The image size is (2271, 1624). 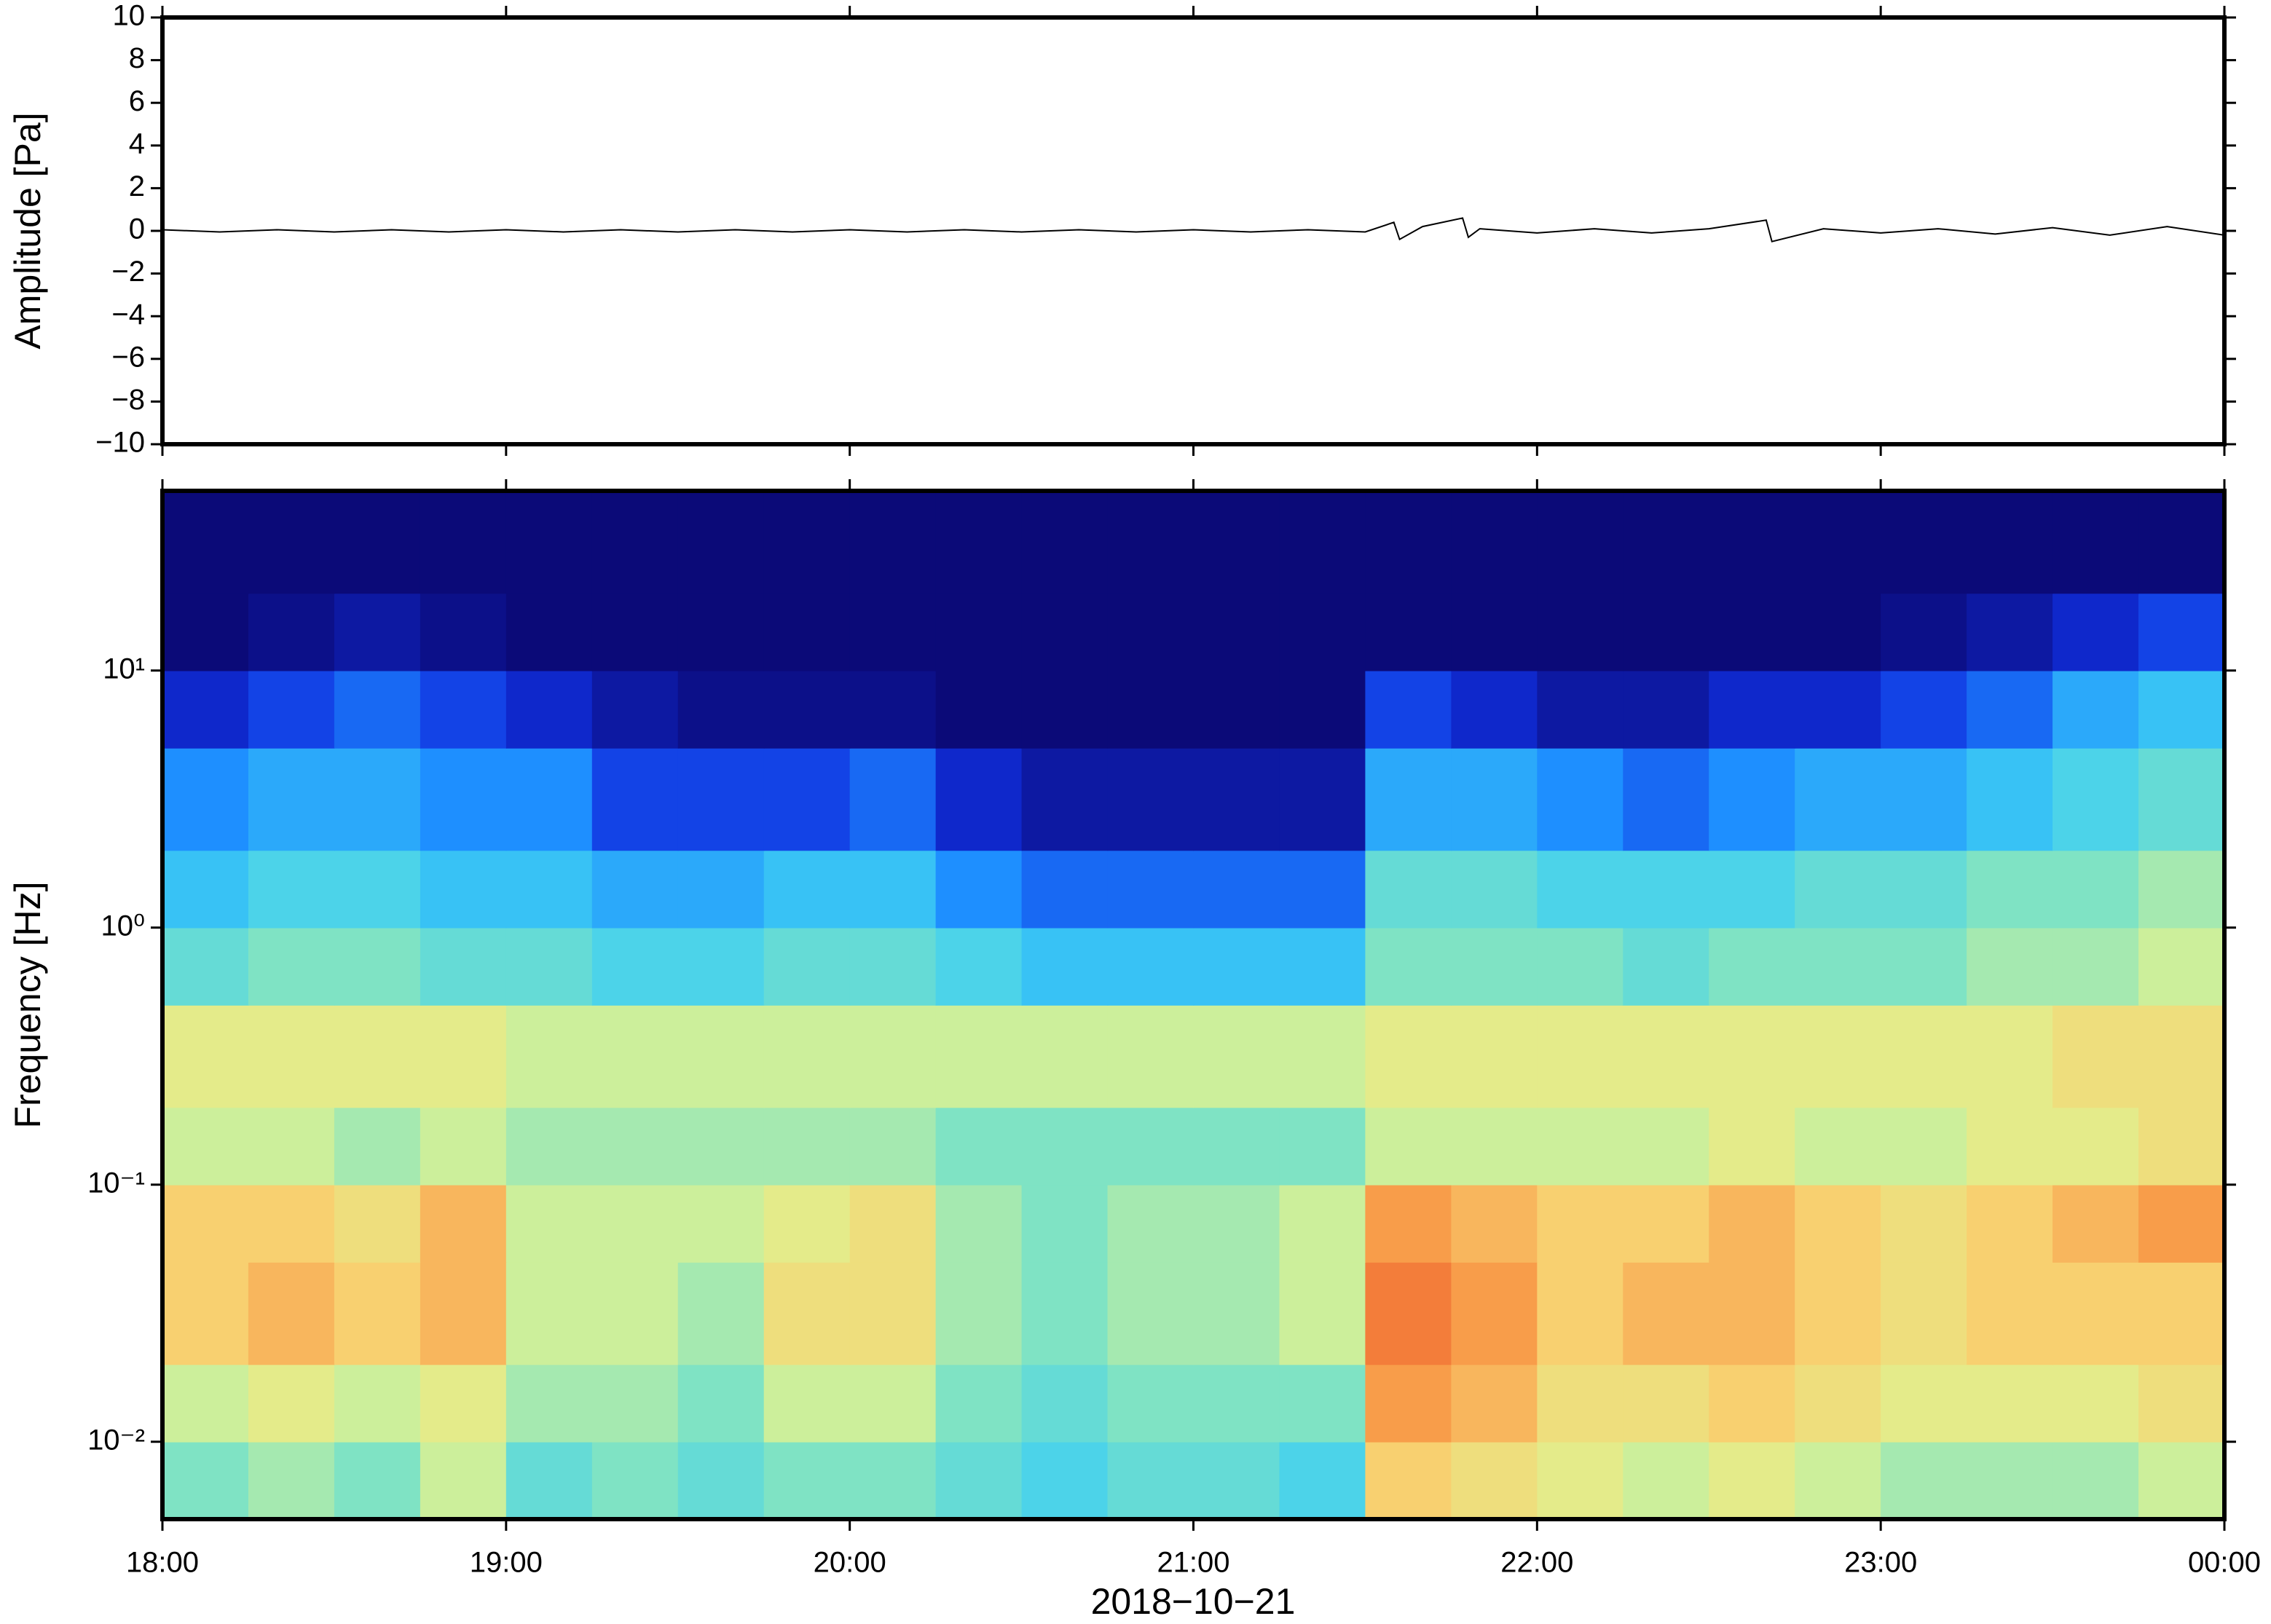 What do you see at coordinates (1193, 1563) in the screenshot?
I see `x-tick-label: 21:00` at bounding box center [1193, 1563].